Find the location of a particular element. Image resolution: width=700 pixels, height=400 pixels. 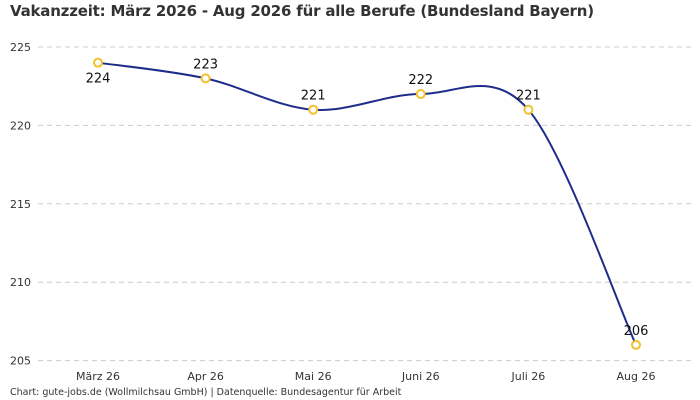

y-tick-label: 210 is located at coordinates (20, 282).